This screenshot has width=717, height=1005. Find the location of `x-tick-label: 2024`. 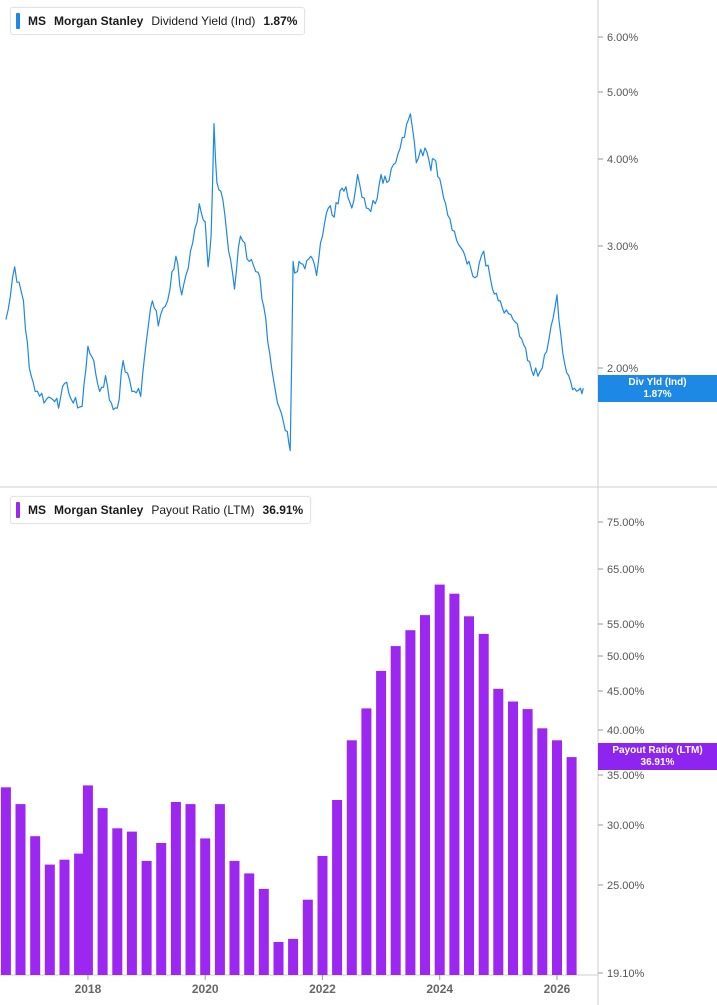

x-tick-label: 2024 is located at coordinates (439, 989).